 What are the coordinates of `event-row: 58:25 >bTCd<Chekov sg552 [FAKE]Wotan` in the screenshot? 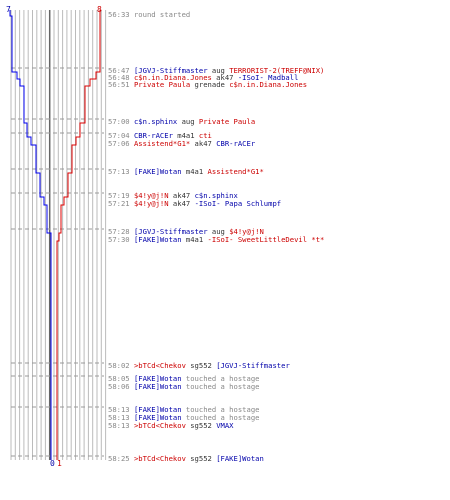 It's located at (186, 459).